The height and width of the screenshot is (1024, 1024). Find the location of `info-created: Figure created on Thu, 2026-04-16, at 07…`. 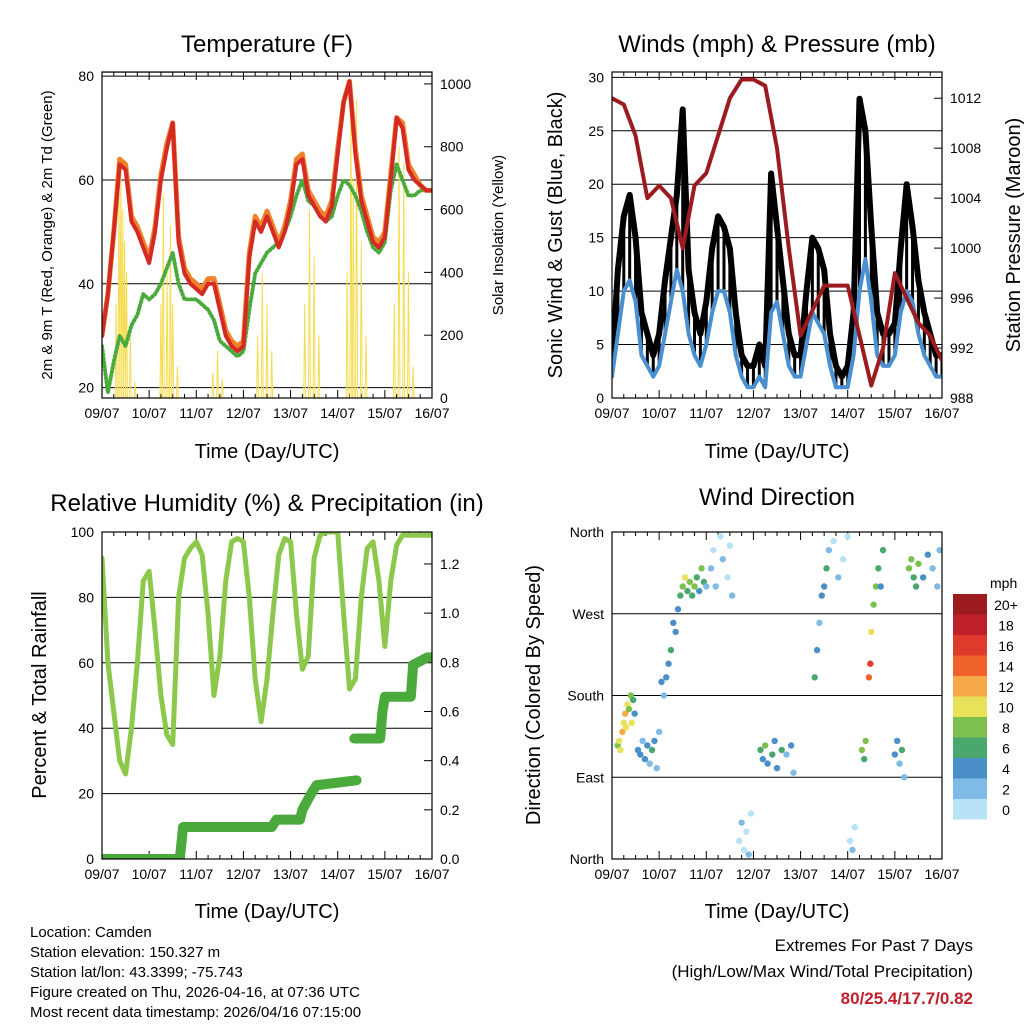

info-created: Figure created on Thu, 2026-04-16, at 07… is located at coordinates (195, 992).